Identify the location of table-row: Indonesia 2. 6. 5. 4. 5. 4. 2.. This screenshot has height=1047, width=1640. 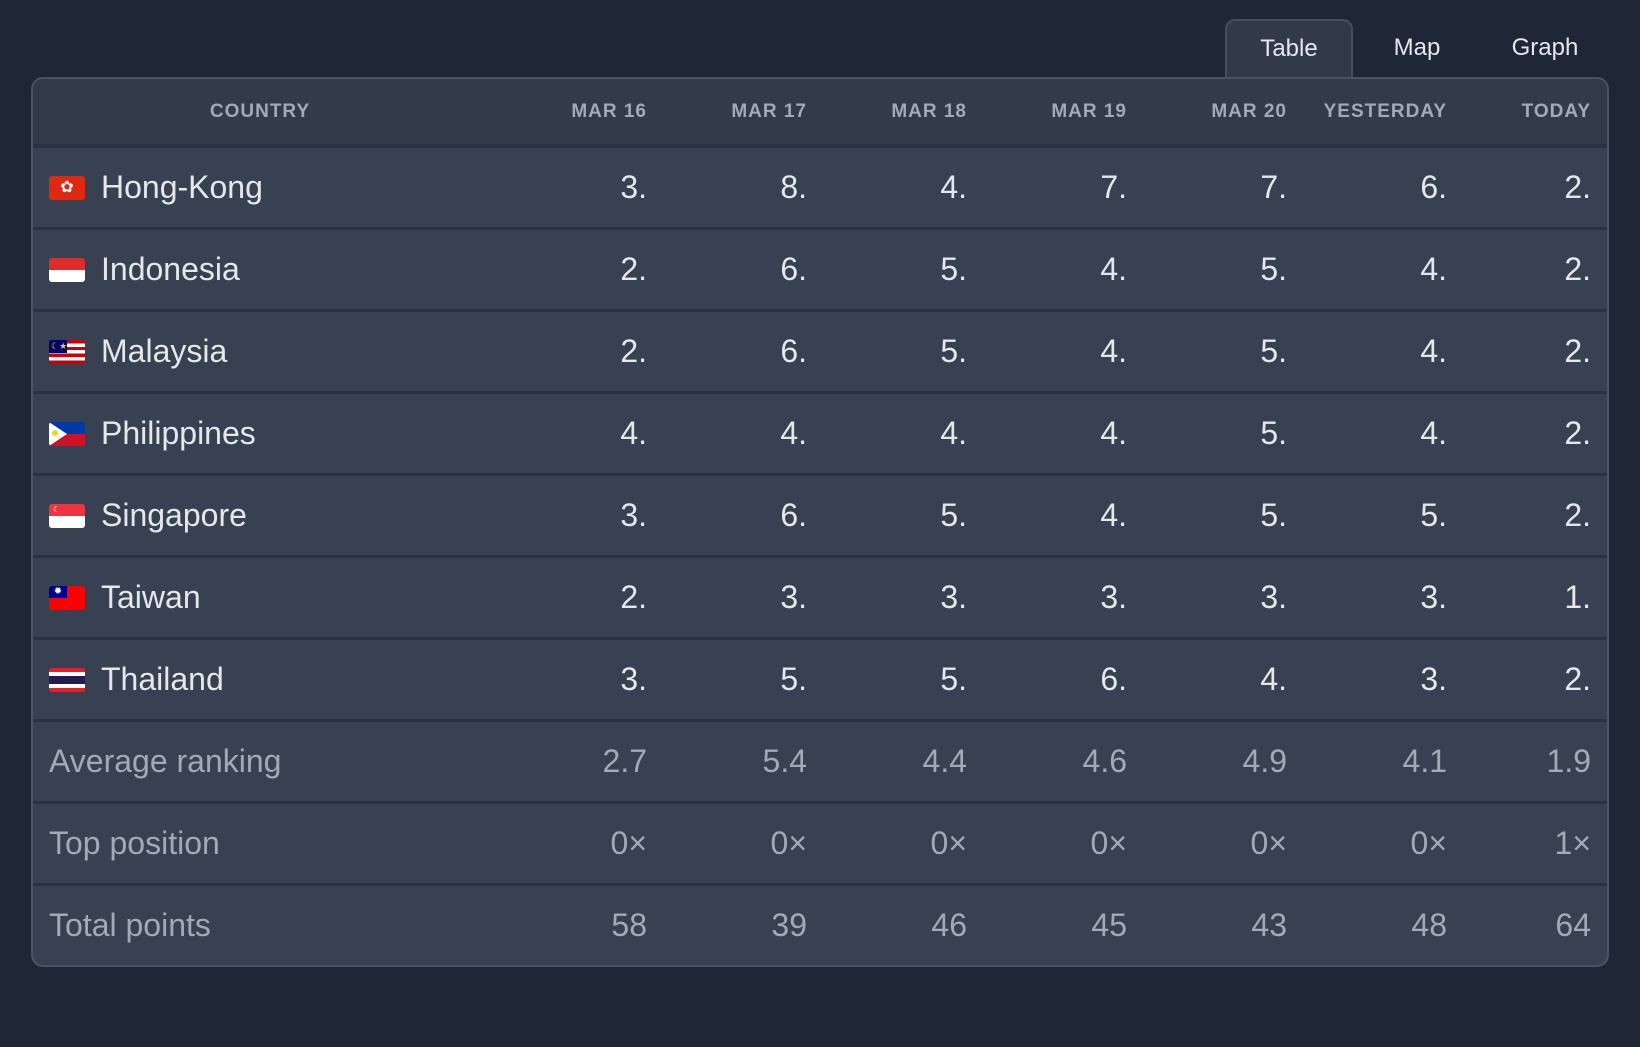
(820, 268).